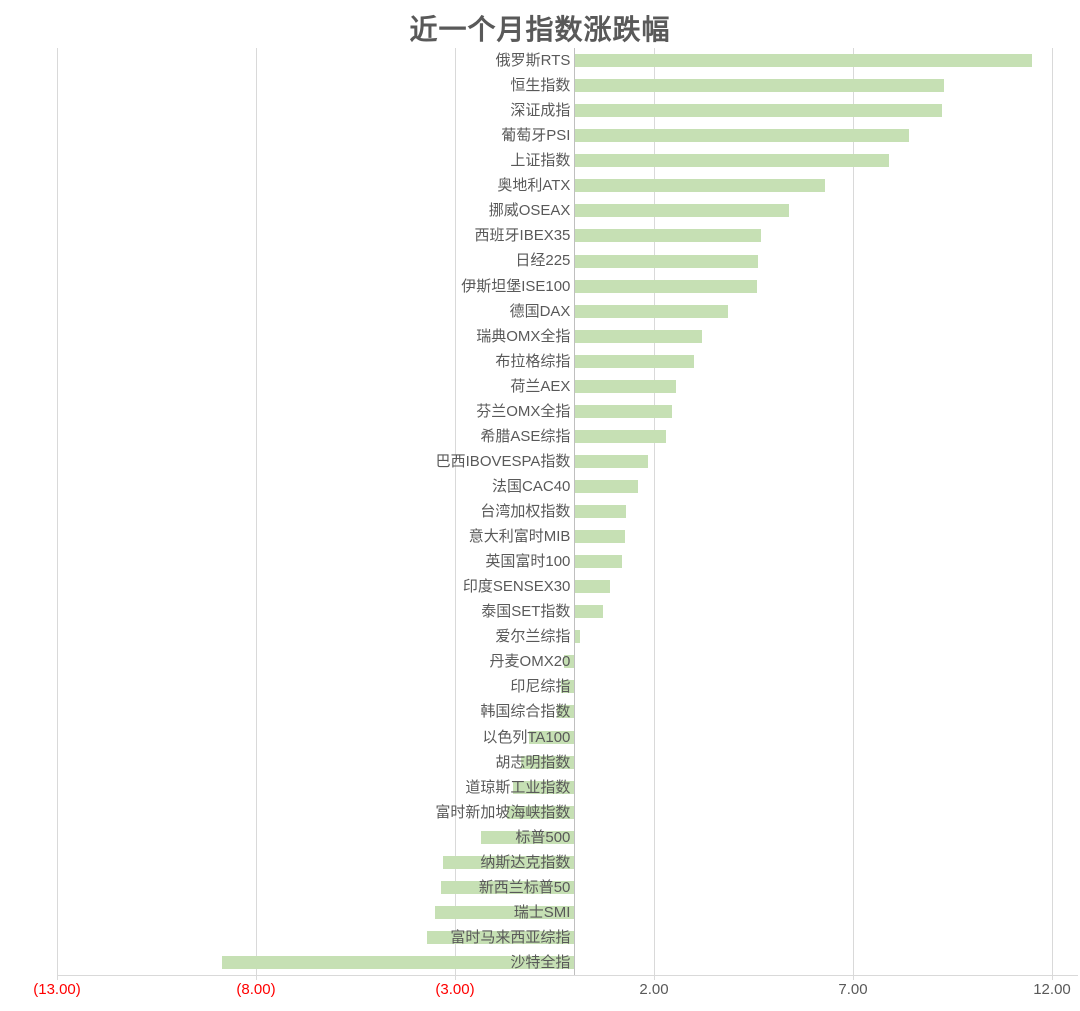  I want to click on category-label: 胡志明指数, so click(533, 762).